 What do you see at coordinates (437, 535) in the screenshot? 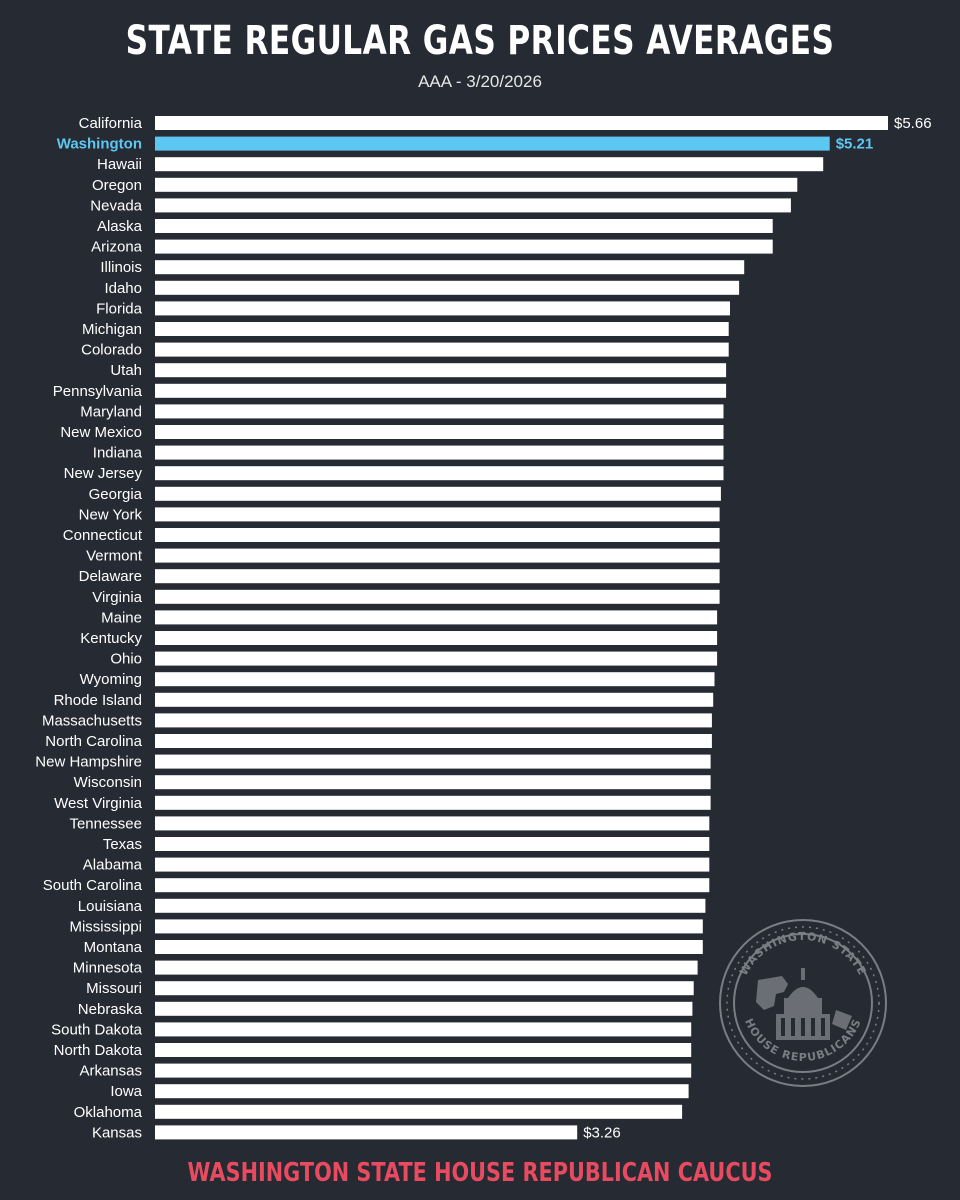
I see `bar-connecticut` at bounding box center [437, 535].